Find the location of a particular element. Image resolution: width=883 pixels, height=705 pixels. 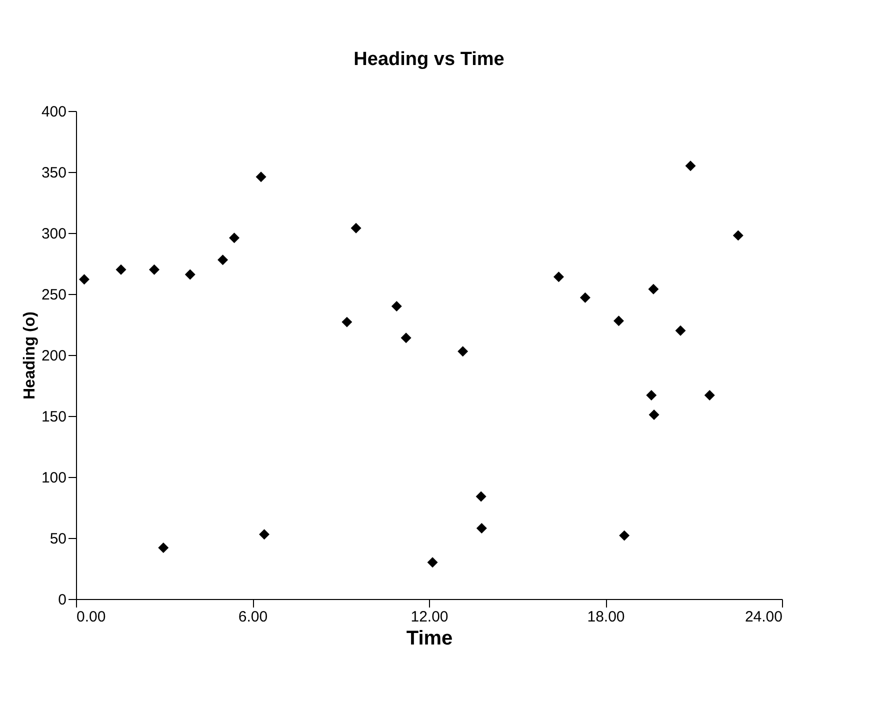

x-tick-label: 0.00 is located at coordinates (91, 617).